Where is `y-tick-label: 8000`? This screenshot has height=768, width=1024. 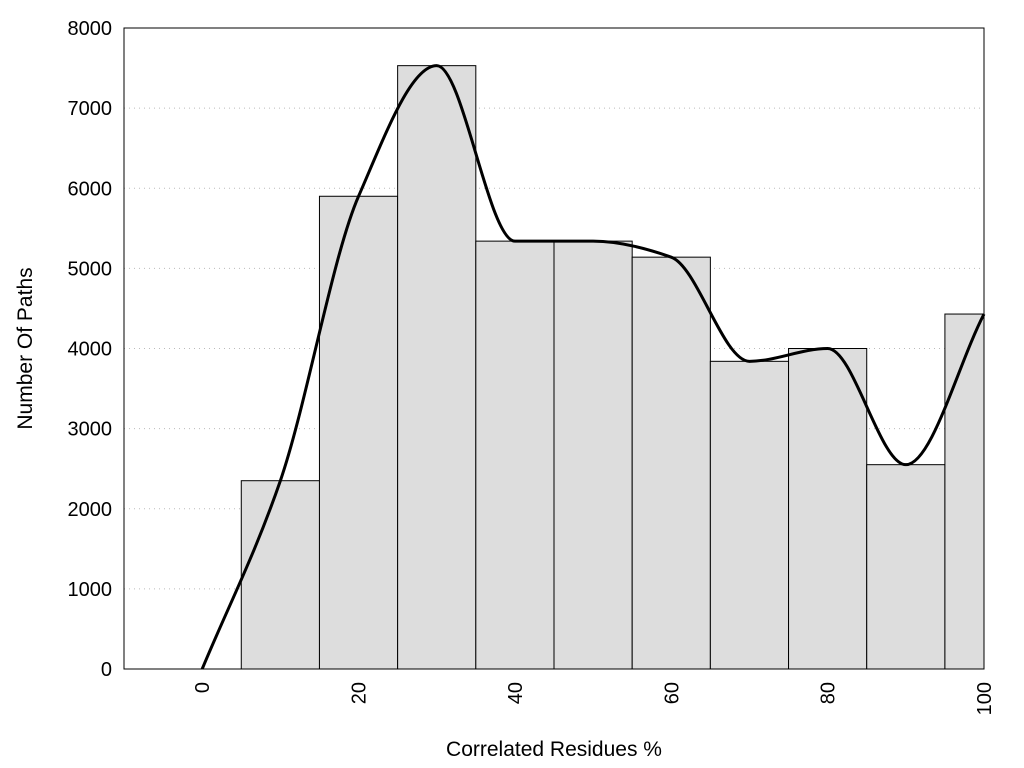
y-tick-label: 8000 is located at coordinates (90, 29).